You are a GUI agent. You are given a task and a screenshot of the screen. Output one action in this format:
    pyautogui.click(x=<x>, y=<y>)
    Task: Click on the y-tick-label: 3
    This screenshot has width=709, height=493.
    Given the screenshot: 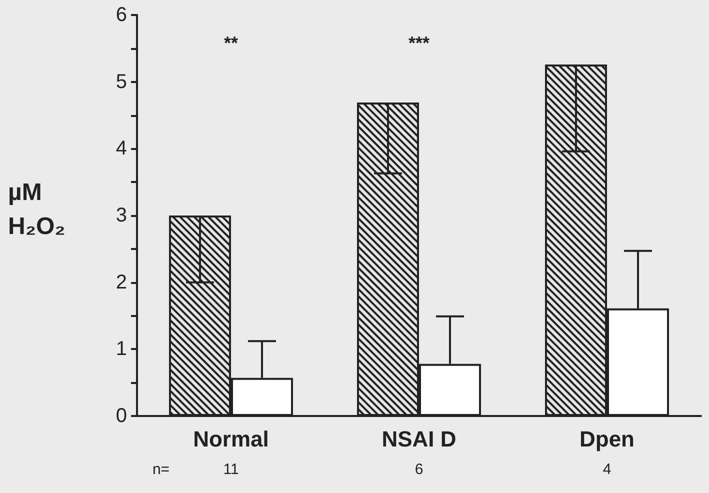 What is the action you would take?
    pyautogui.click(x=121, y=215)
    